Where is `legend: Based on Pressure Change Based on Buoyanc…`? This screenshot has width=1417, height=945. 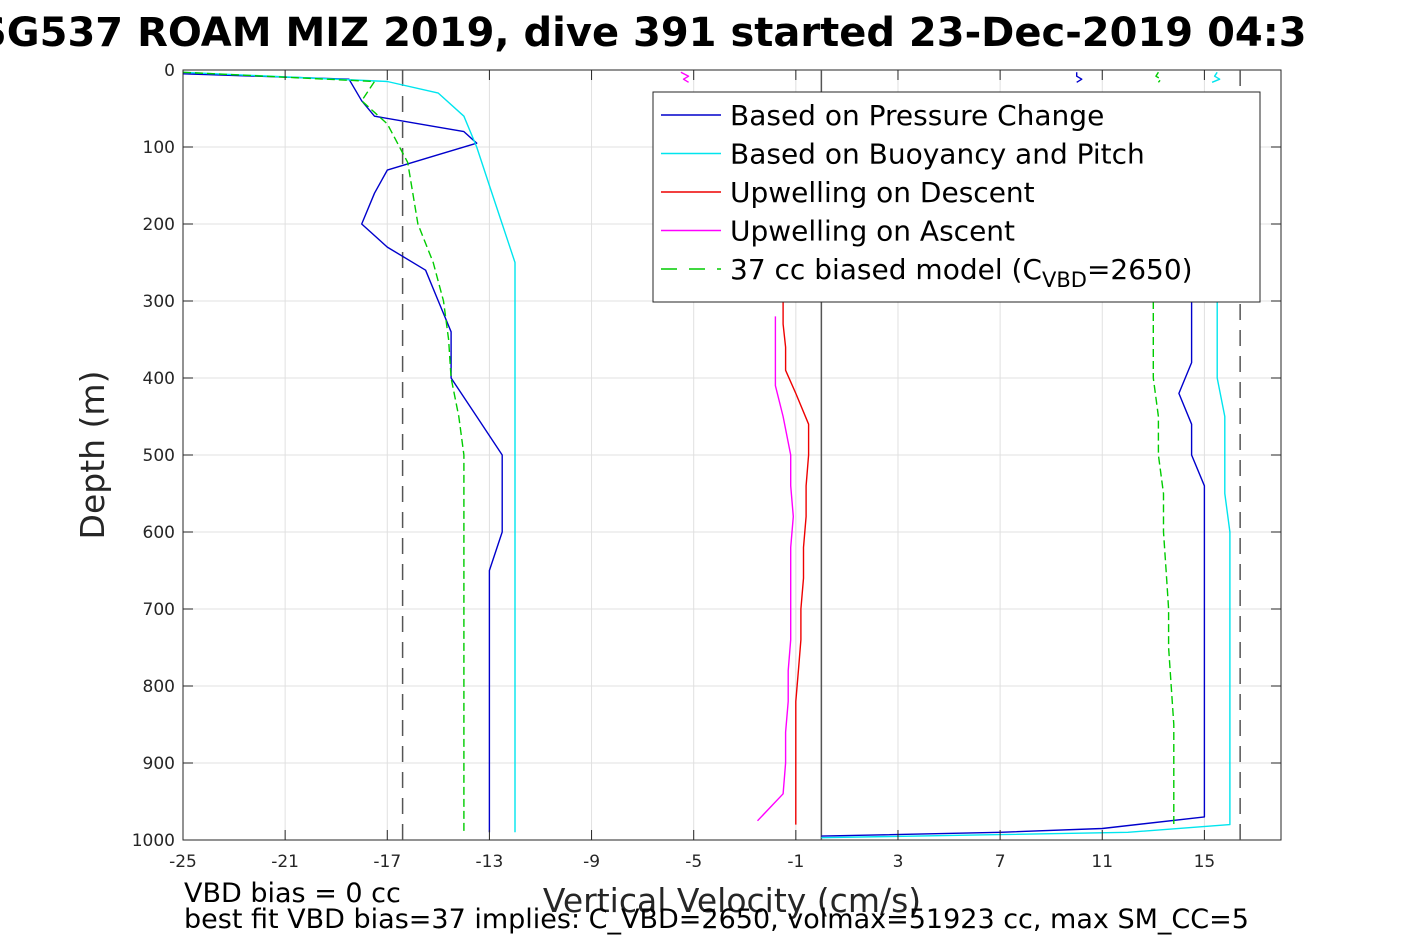 legend: Based on Pressure Change Based on Buoyanc… is located at coordinates (956, 197).